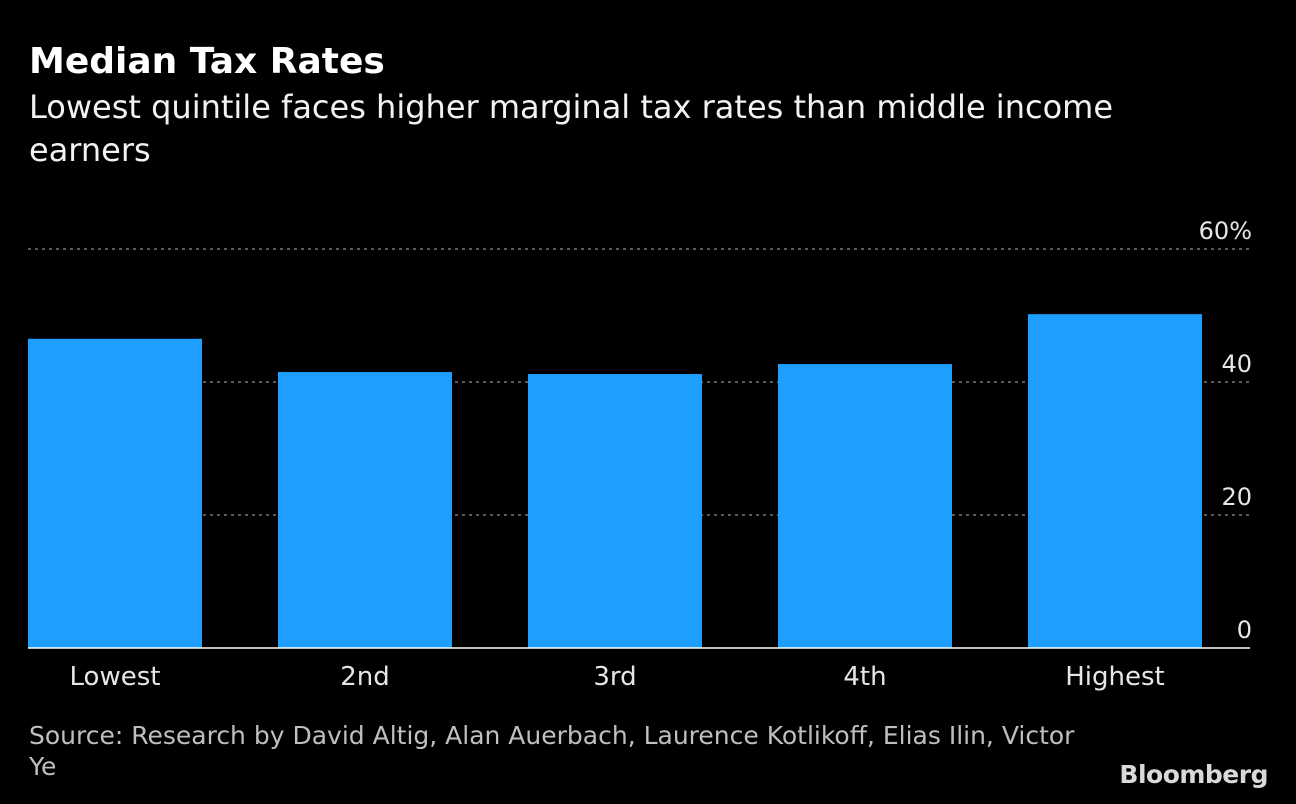 The image size is (1296, 804). What do you see at coordinates (1193, 774) in the screenshot?
I see `bloomberg-logo: Bloomberg` at bounding box center [1193, 774].